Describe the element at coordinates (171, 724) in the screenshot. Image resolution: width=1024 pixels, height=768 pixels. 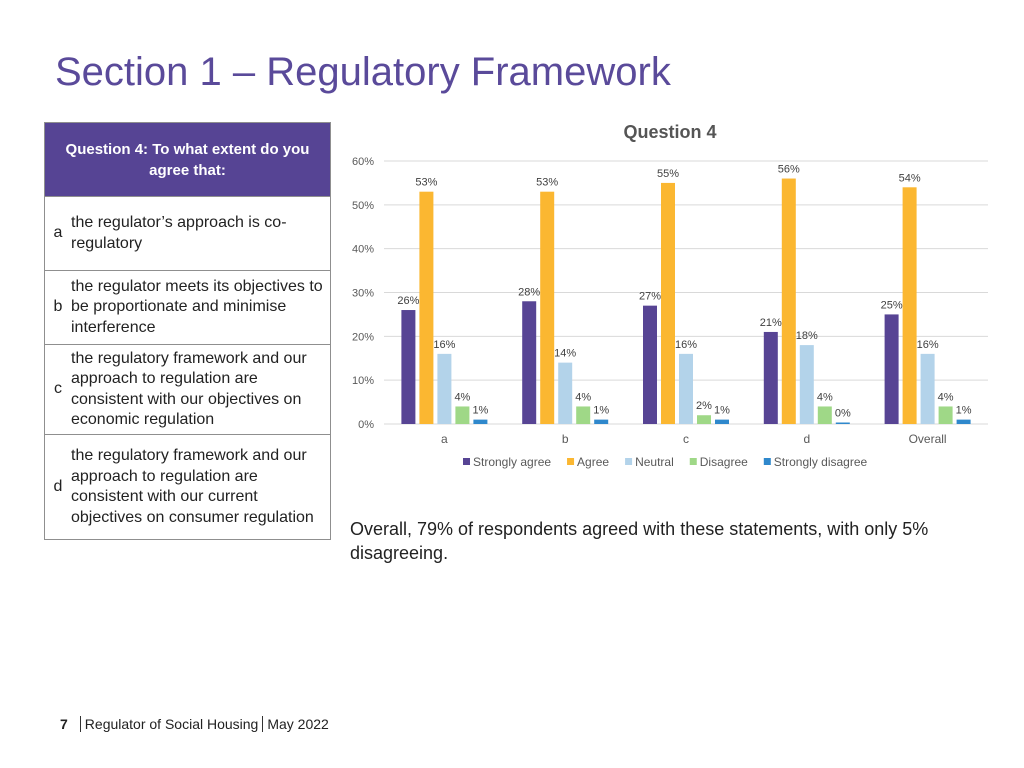
I see `footer-organisation: Regulator of Social Housing` at that location.